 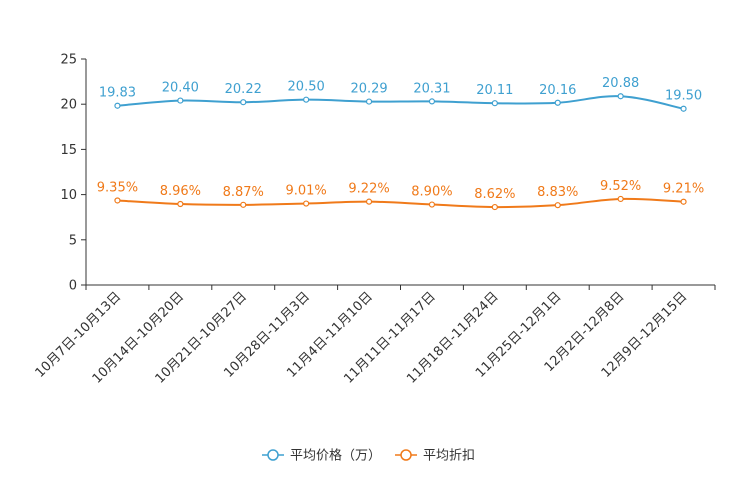 What do you see at coordinates (431, 88) in the screenshot?
I see `data-label: 20.31` at bounding box center [431, 88].